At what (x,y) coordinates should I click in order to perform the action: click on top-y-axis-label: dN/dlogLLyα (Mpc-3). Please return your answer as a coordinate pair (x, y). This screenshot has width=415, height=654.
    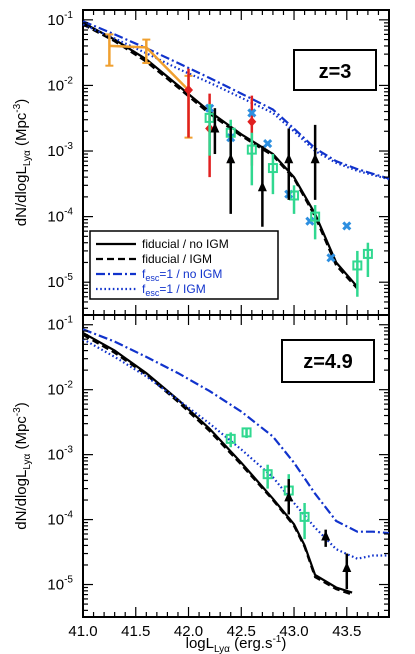
    Looking at the image, I should click on (22, 162).